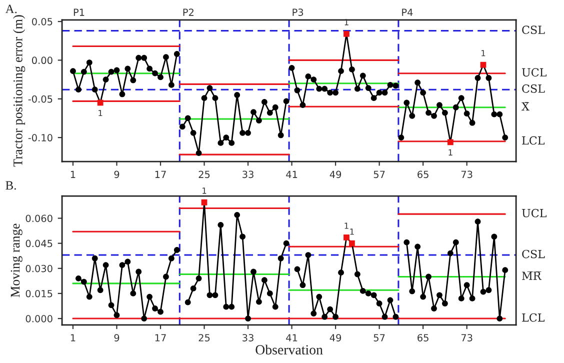 Image resolution: width=564 pixels, height=363 pixels. I want to click on y-tick-label: 0.060, so click(39, 218).